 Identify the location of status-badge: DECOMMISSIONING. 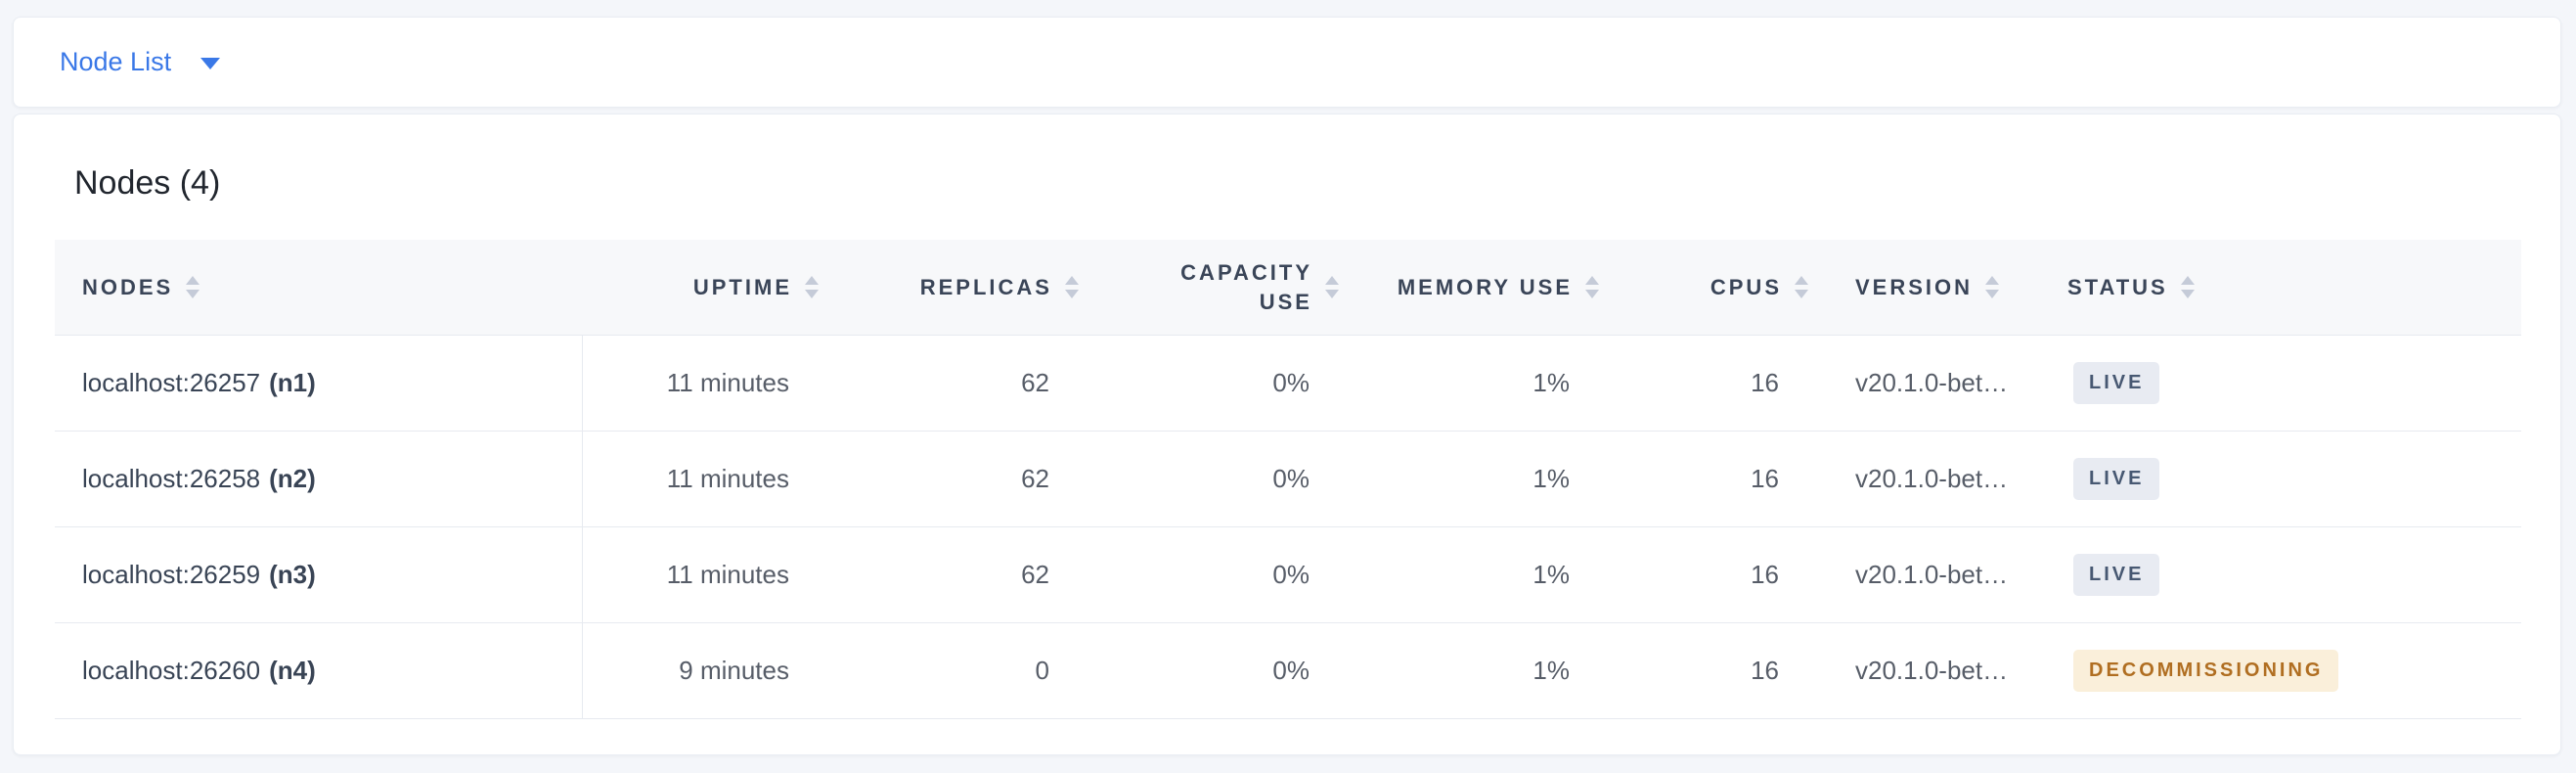
(2206, 671).